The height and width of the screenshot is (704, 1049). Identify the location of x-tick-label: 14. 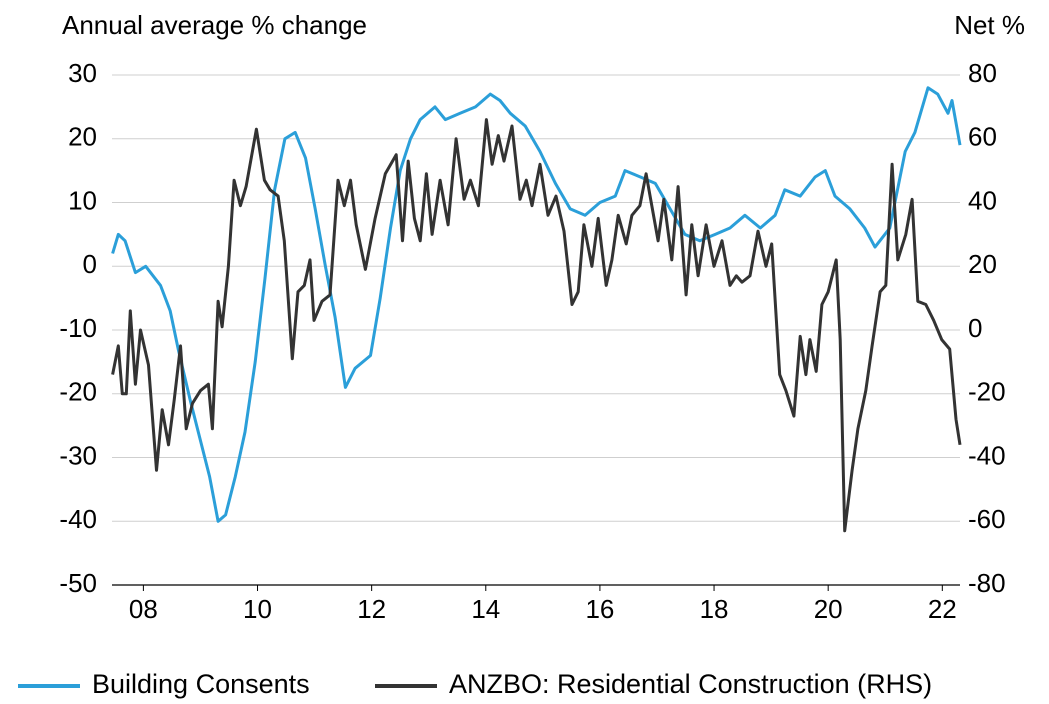
(485, 609).